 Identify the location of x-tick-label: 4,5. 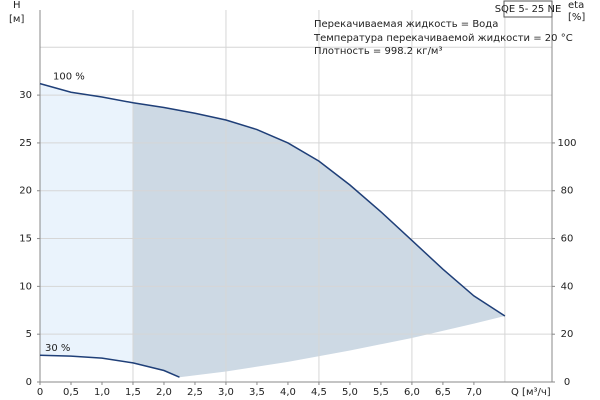
(319, 392).